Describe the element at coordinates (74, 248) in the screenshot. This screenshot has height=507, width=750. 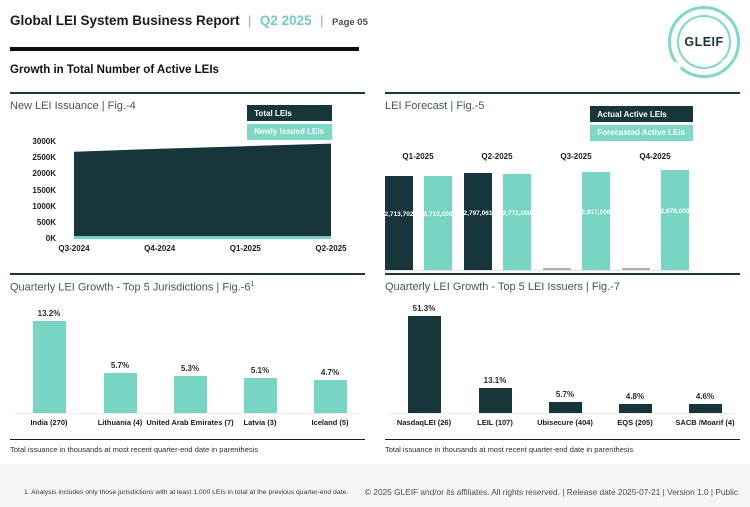
I see `x-axis-tick: Q3-2024` at that location.